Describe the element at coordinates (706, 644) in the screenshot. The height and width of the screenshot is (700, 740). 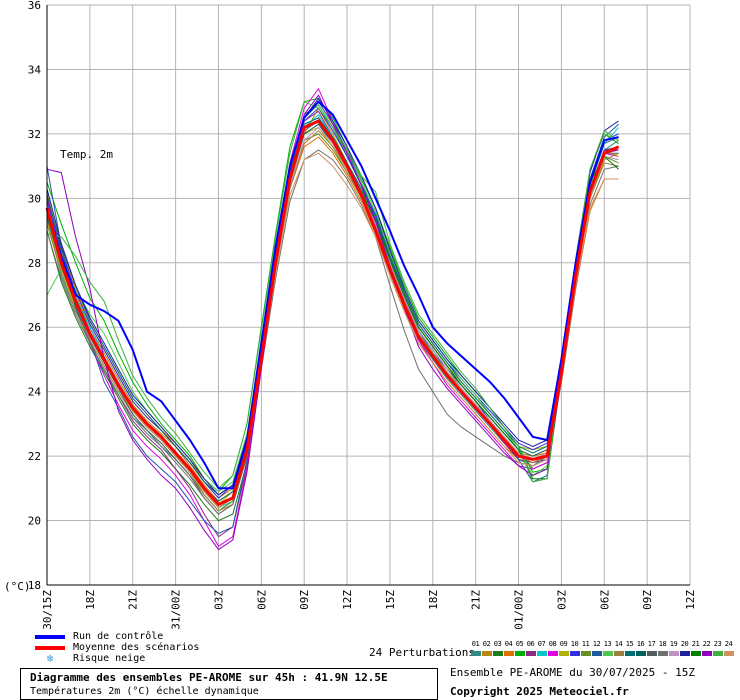
I see `perturbation-key-number: 22` at that location.